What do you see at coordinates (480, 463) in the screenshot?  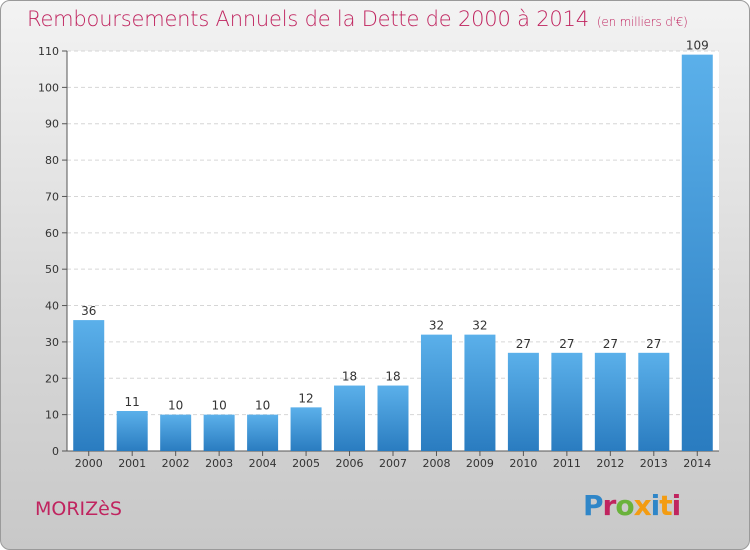 I see `x-tick-label: 2009` at bounding box center [480, 463].